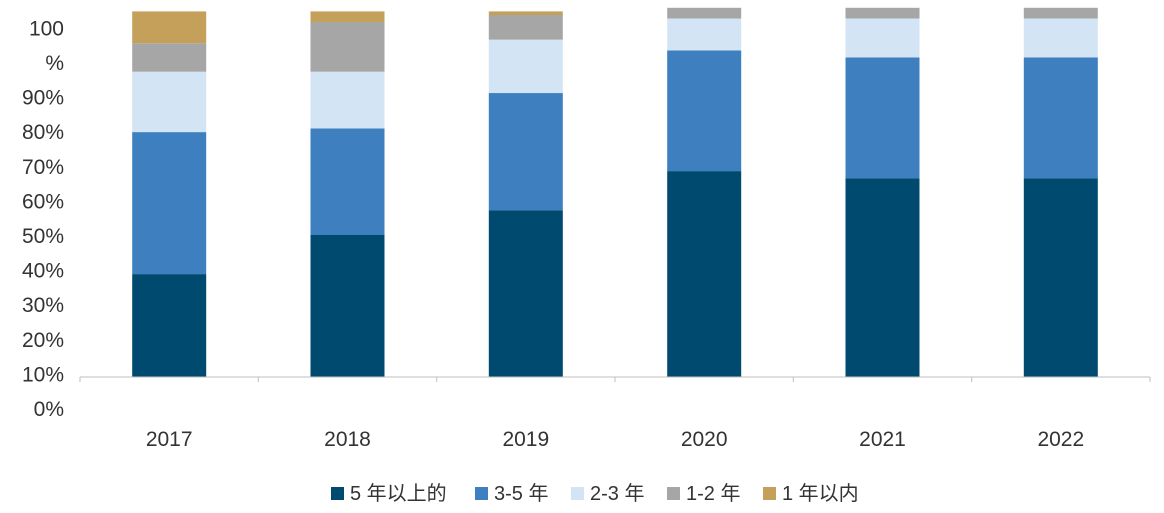 The image size is (1164, 513). What do you see at coordinates (617, 493) in the screenshot?
I see `legend-label: 2-3 年` at bounding box center [617, 493].